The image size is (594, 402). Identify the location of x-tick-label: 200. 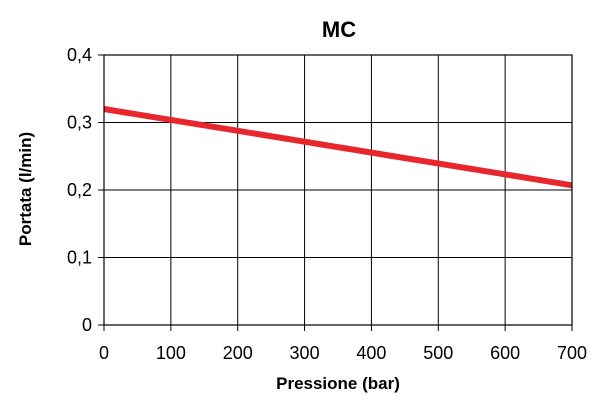
(238, 353).